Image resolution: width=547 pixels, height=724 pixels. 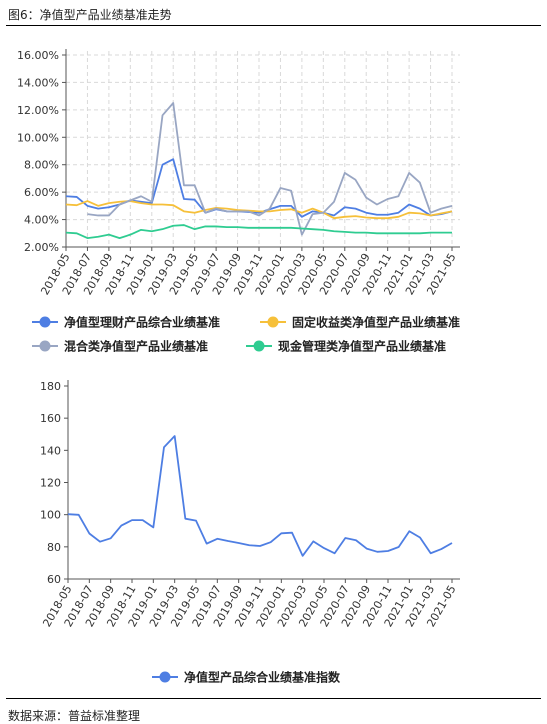 What do you see at coordinates (41, 247) in the screenshot?
I see `y-tick-label: 2.00%` at bounding box center [41, 247].